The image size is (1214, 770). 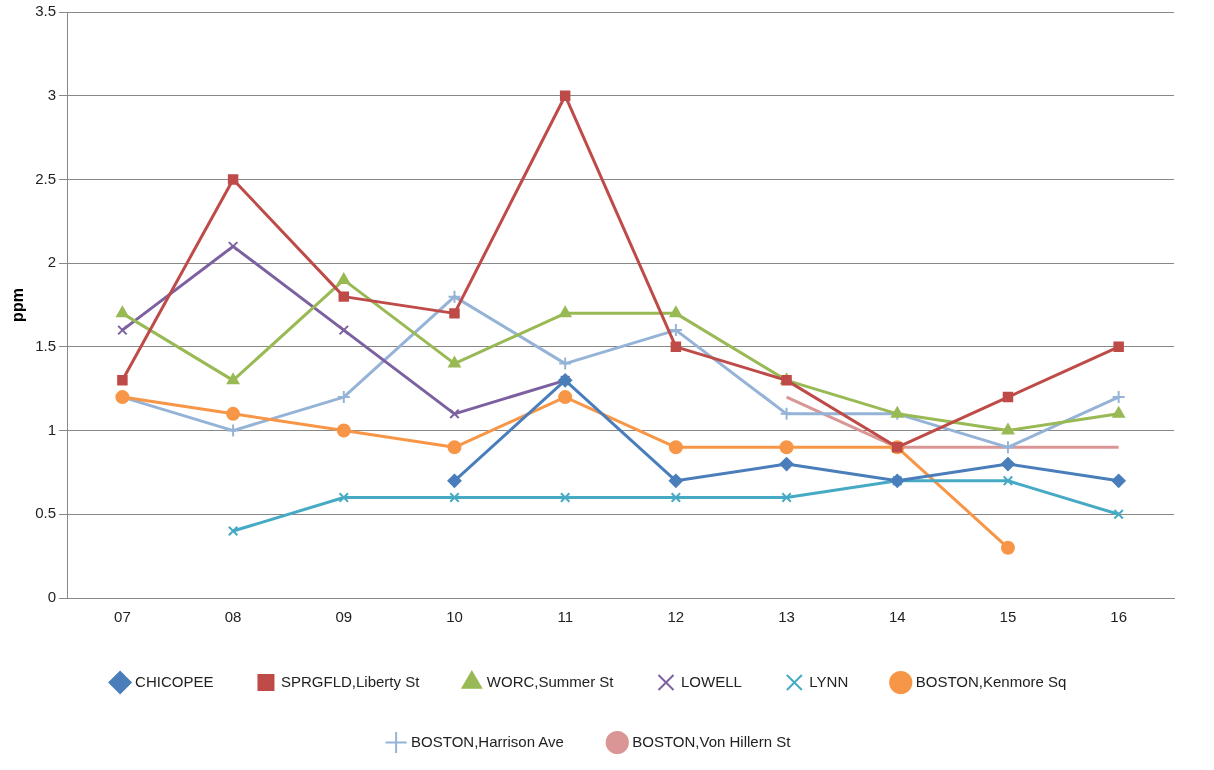 I want to click on legend-label: BOSTON,Von Hillern St, so click(x=712, y=741).